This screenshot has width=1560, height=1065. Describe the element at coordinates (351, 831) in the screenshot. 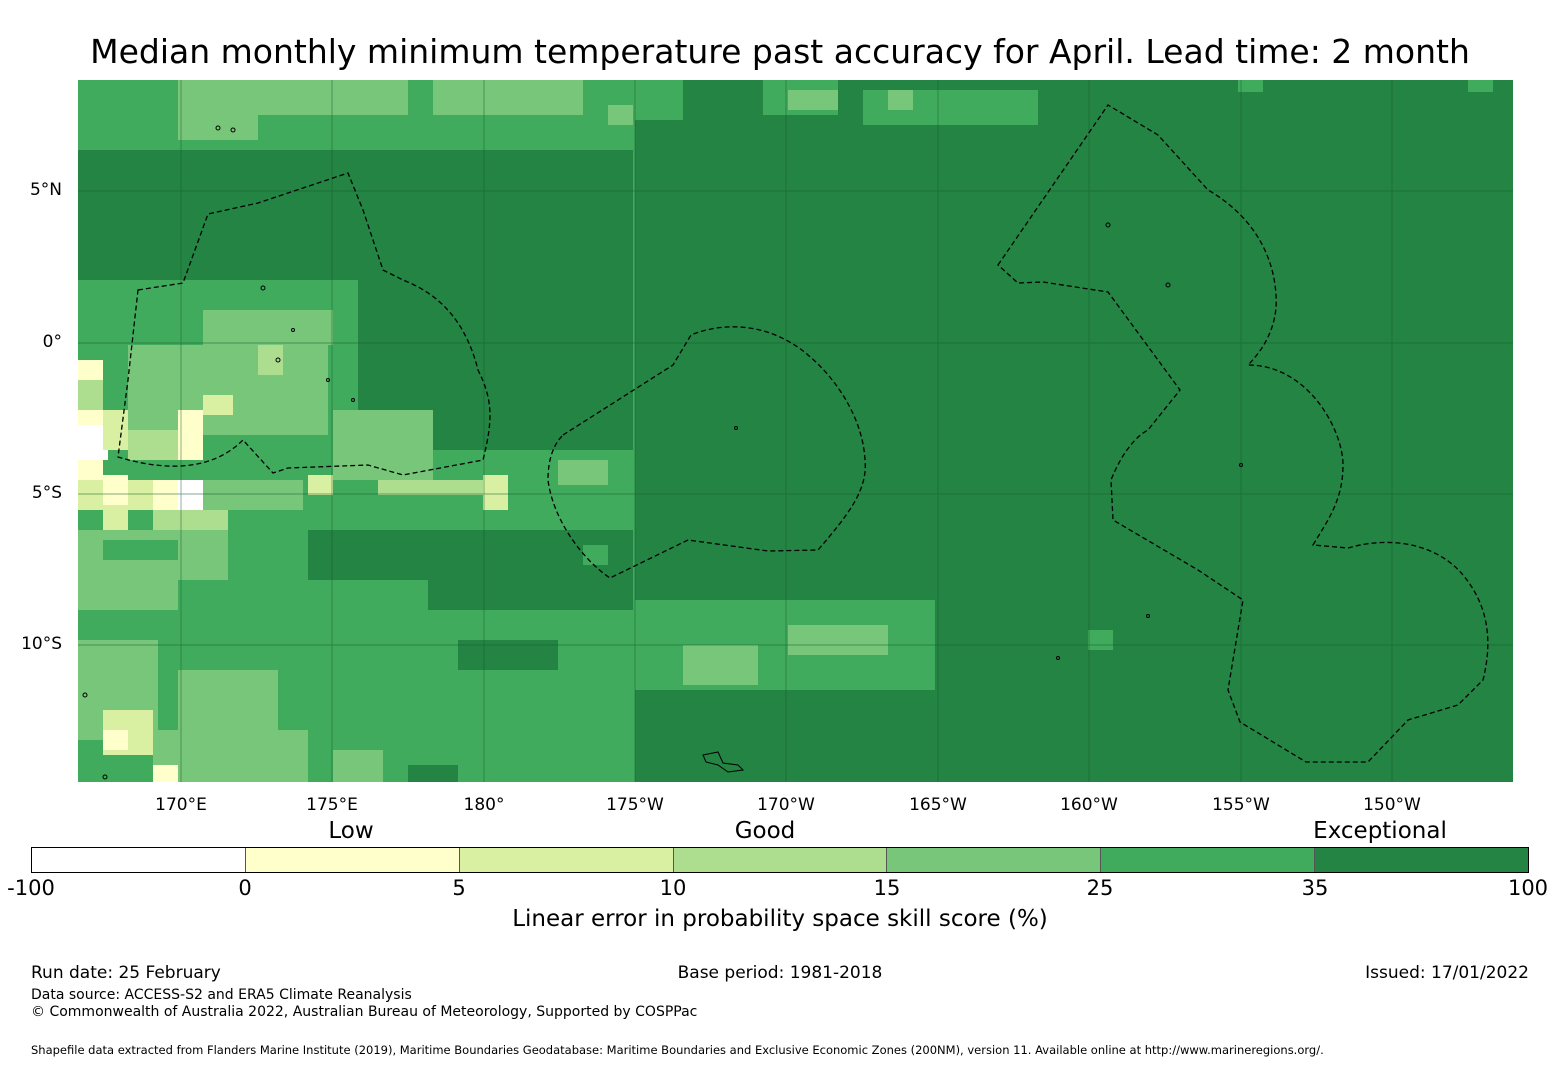

I see `legend-category-low: Low` at that location.